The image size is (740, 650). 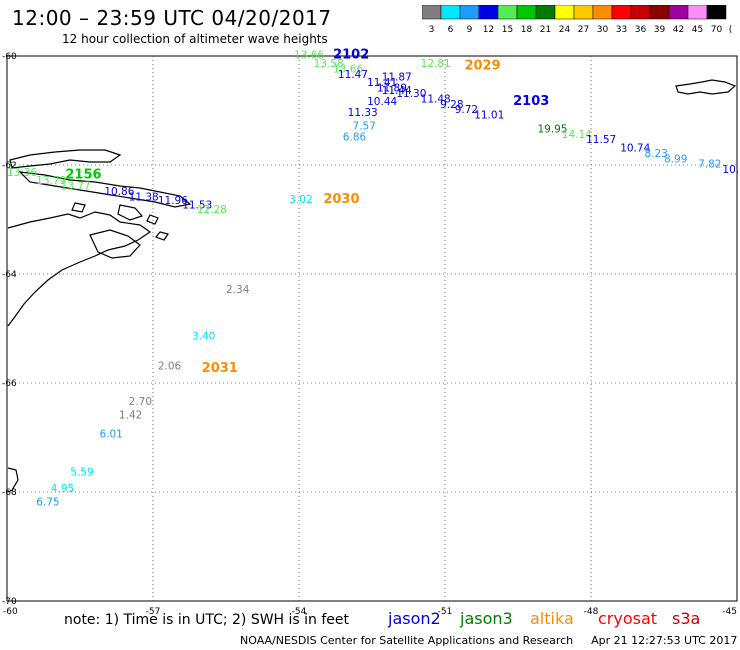 What do you see at coordinates (220, 368) in the screenshot?
I see `pass-id-label: 2031` at bounding box center [220, 368].